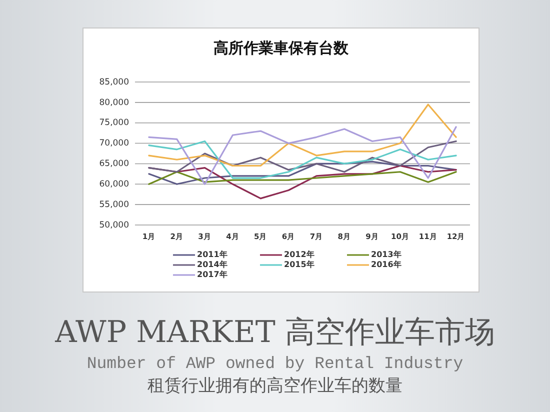 The image size is (550, 412). I want to click on y-tick-label: 60,000, so click(114, 184).